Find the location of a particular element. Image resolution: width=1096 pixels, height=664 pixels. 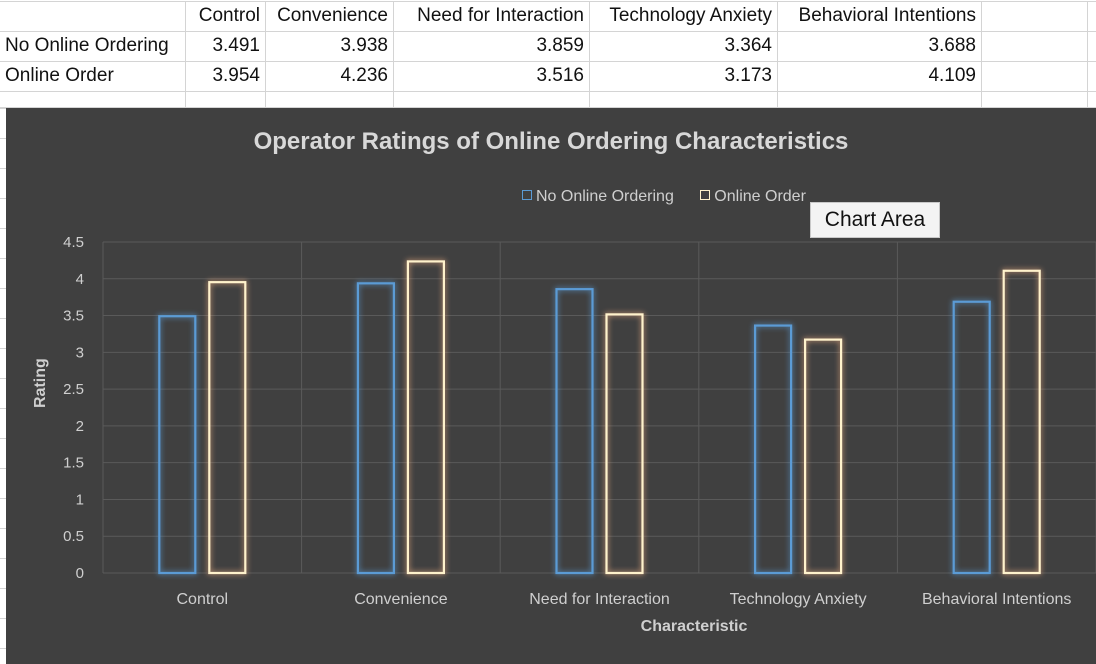

header-cell: Behavioral Intentions is located at coordinates (880, 17).